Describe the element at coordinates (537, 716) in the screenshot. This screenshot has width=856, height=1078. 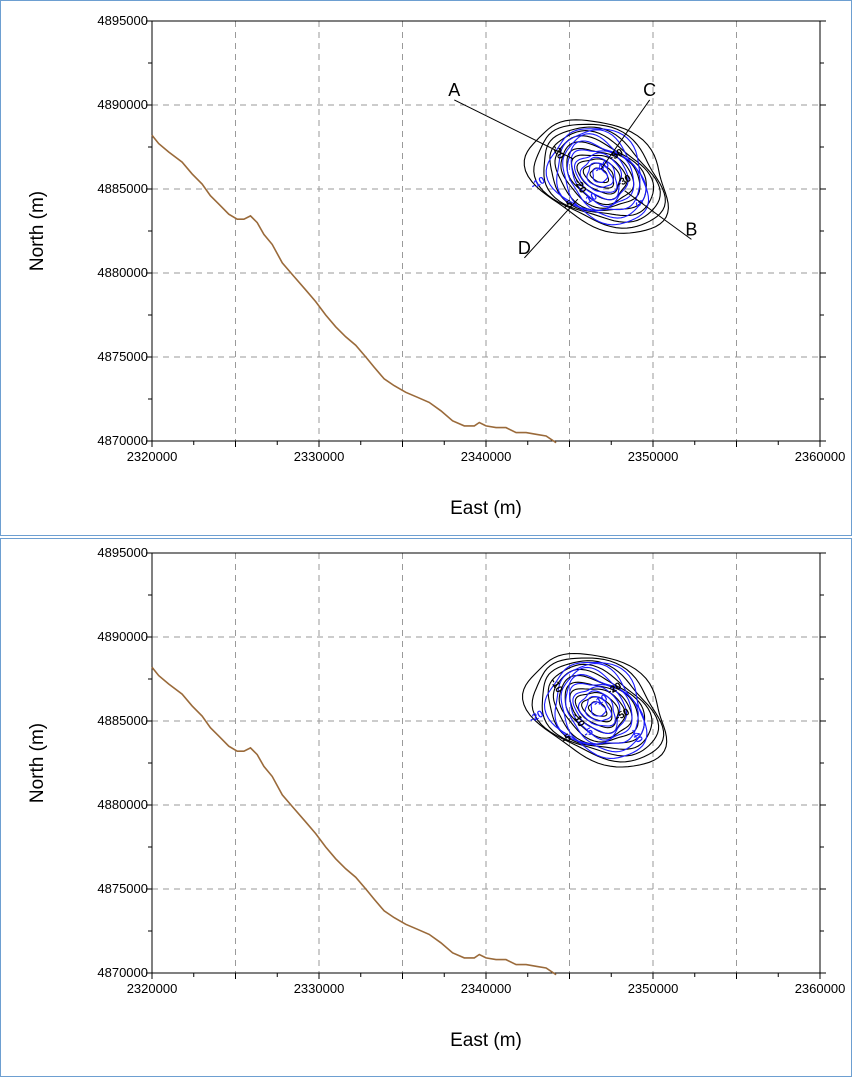
I see `contour-label: -20` at that location.